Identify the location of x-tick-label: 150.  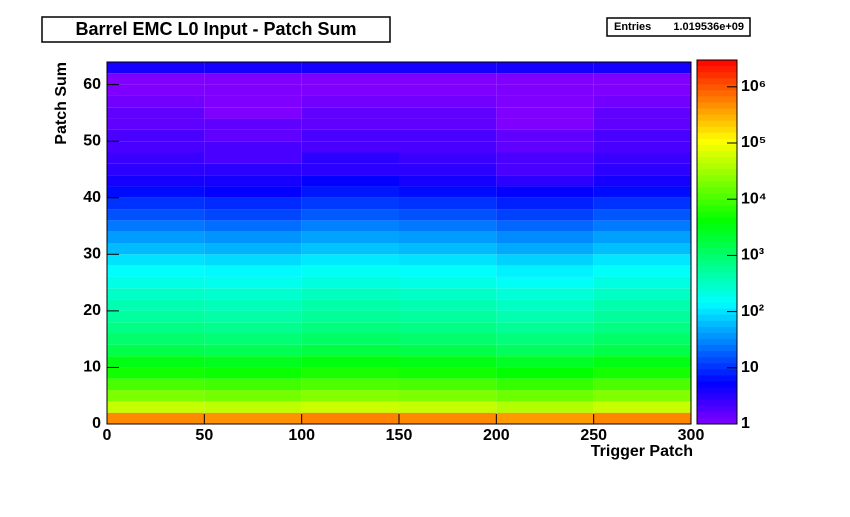
(399, 435).